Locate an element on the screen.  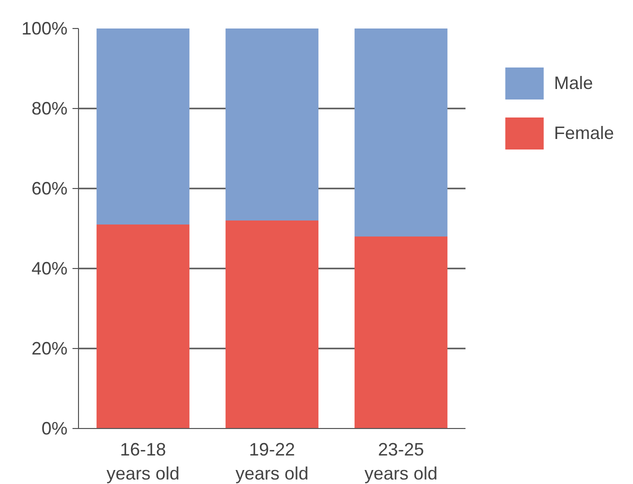
x-tick-label: 16-18 years old is located at coordinates (143, 462).